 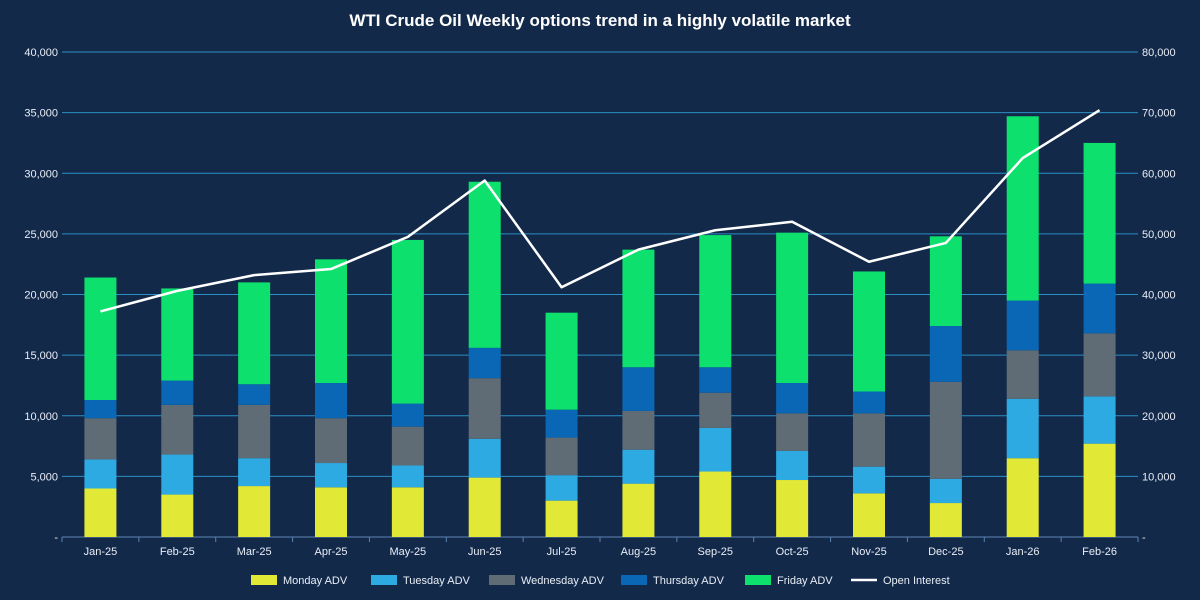 What do you see at coordinates (485, 552) in the screenshot?
I see `x-tick-label: Jun-25` at bounding box center [485, 552].